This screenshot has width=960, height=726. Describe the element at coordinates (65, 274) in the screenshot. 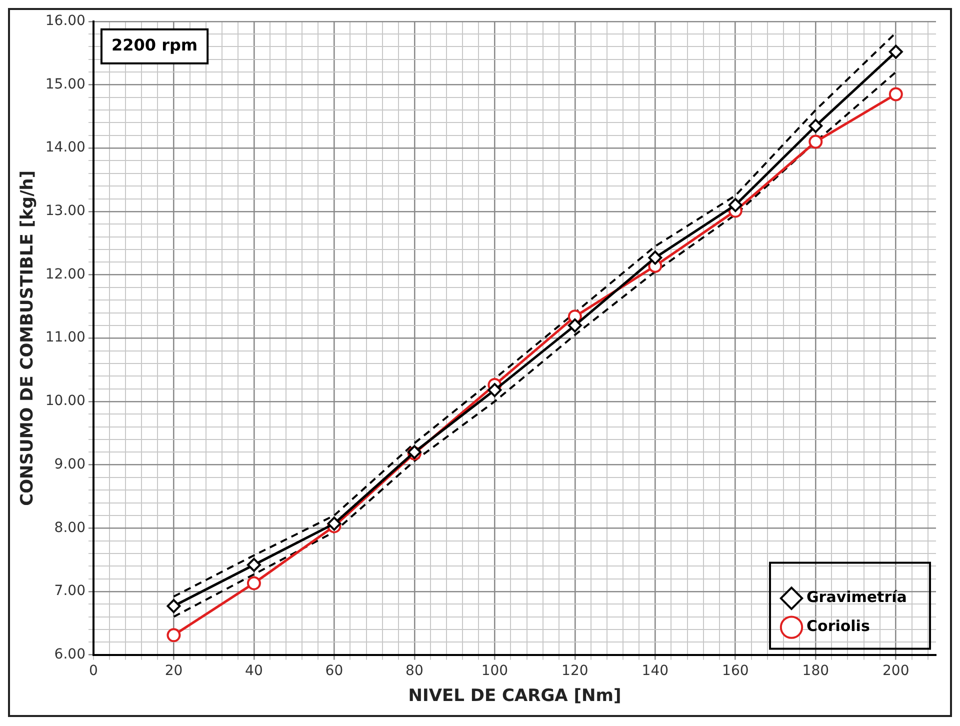

I see `y-tick-label: 12.00` at that location.